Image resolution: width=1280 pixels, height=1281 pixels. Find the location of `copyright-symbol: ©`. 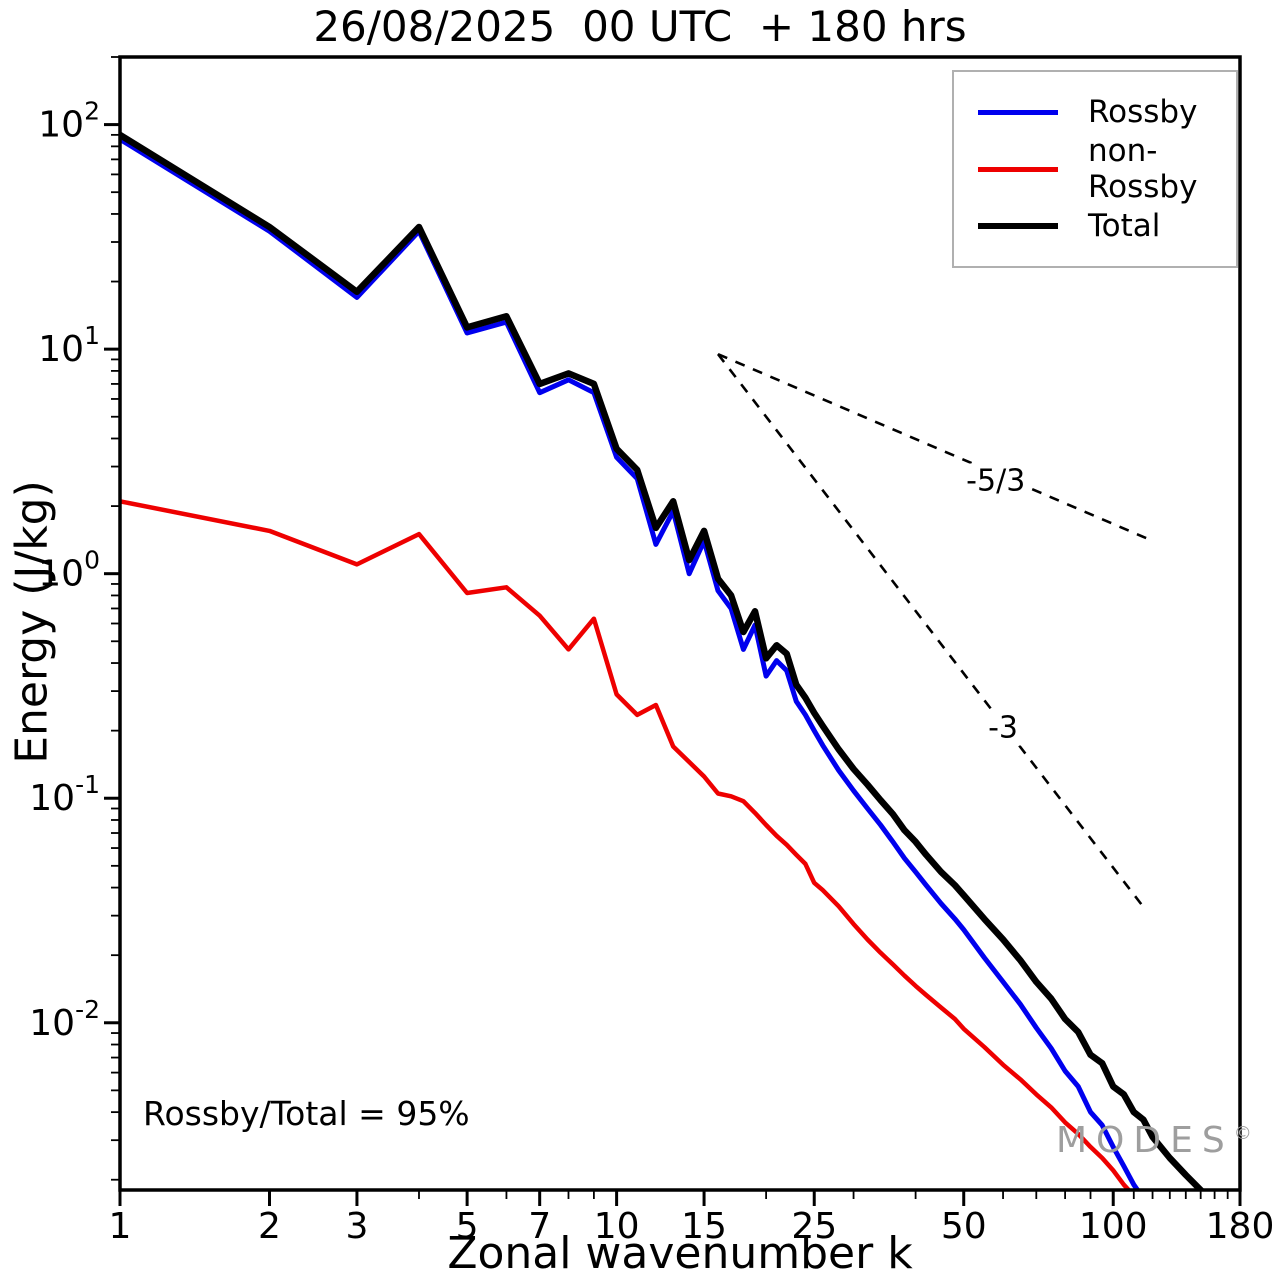

copyright-symbol: © is located at coordinates (1242, 1133).